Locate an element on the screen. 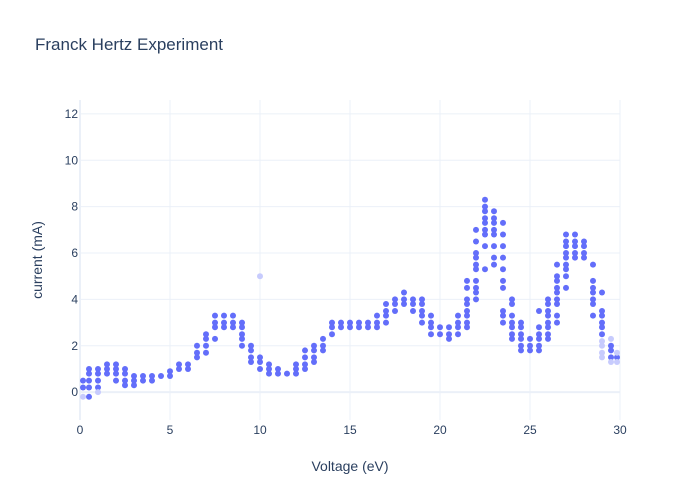 This screenshot has width=700, height=500. y-tick-label: 12 is located at coordinates (72, 114).